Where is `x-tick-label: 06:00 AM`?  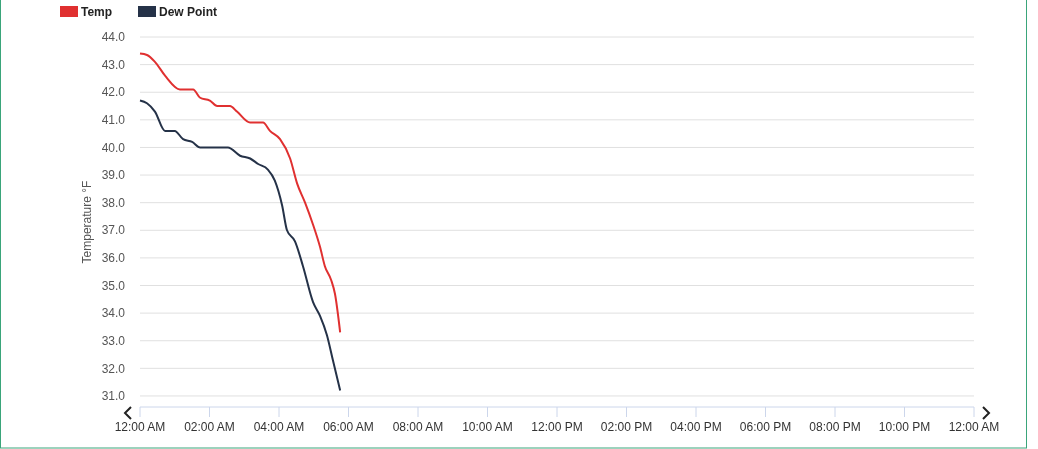
x-tick-label: 06:00 AM is located at coordinates (348, 427).